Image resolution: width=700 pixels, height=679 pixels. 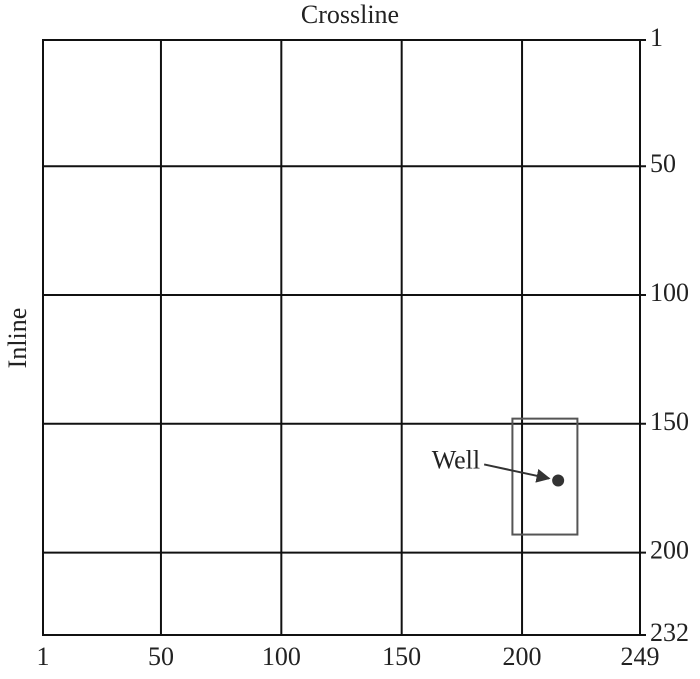 I want to click on x-tick-label: 1, so click(x=43, y=656).